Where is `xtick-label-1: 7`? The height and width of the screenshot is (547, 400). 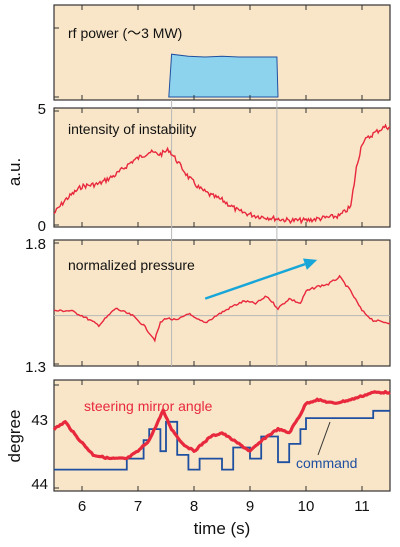 xtick-label-1: 7 is located at coordinates (138, 506).